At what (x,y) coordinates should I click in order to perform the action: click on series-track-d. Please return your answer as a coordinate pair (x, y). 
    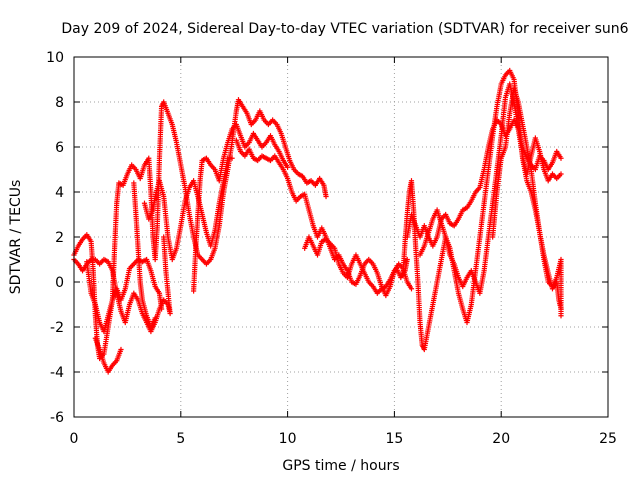
    Looking at the image, I should click on (108, 355).